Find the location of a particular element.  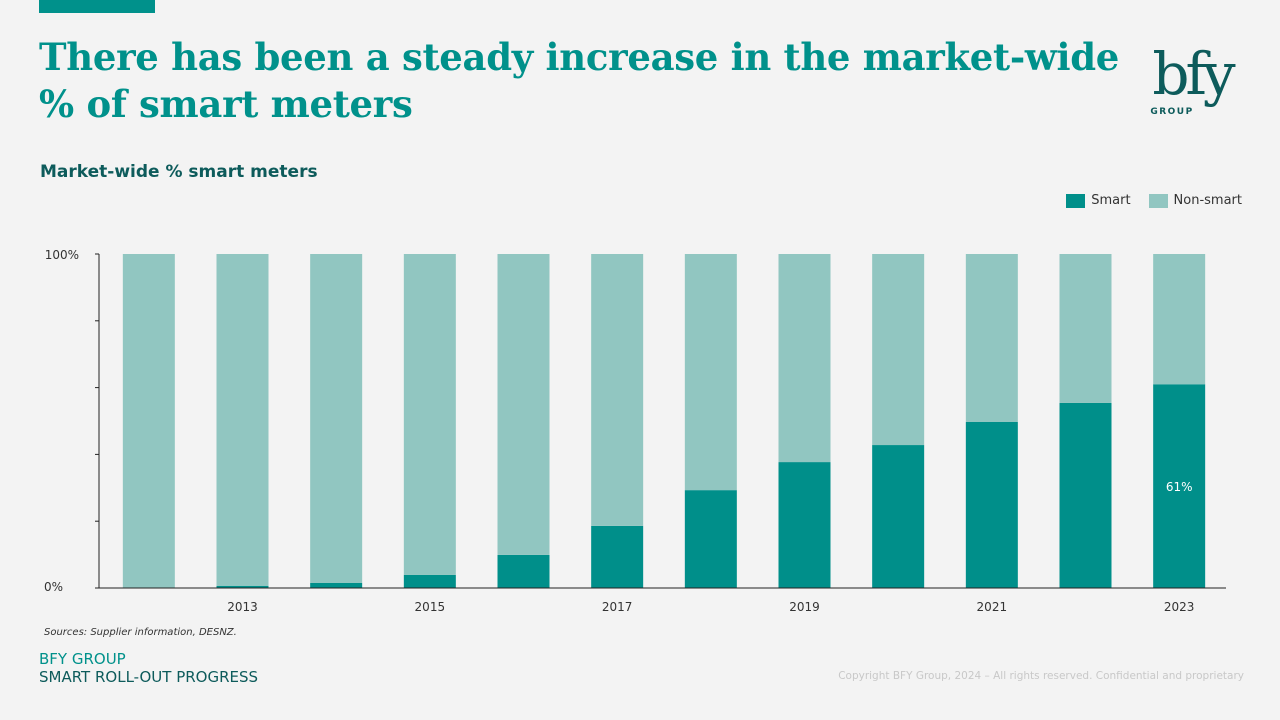

bar-non-smart-2018 is located at coordinates (710, 372).